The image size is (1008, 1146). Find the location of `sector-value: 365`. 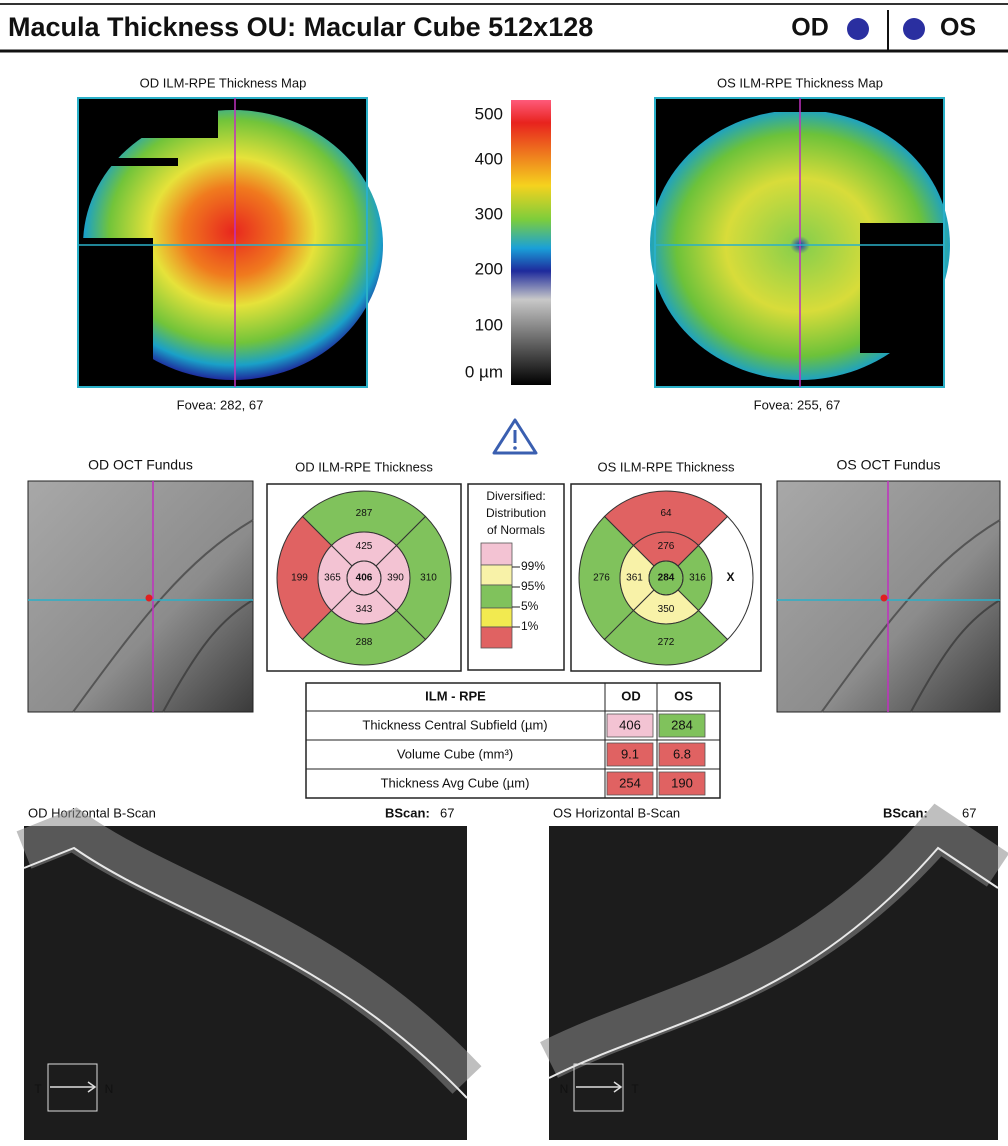

sector-value: 365 is located at coordinates (332, 578).